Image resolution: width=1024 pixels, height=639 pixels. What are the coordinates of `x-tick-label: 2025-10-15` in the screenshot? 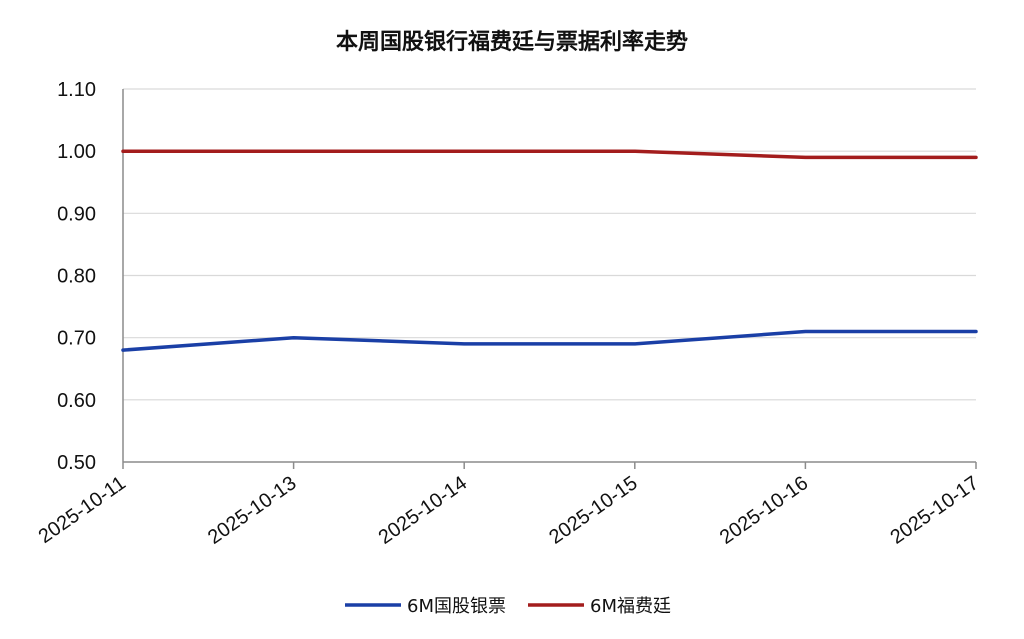 It's located at (593, 510).